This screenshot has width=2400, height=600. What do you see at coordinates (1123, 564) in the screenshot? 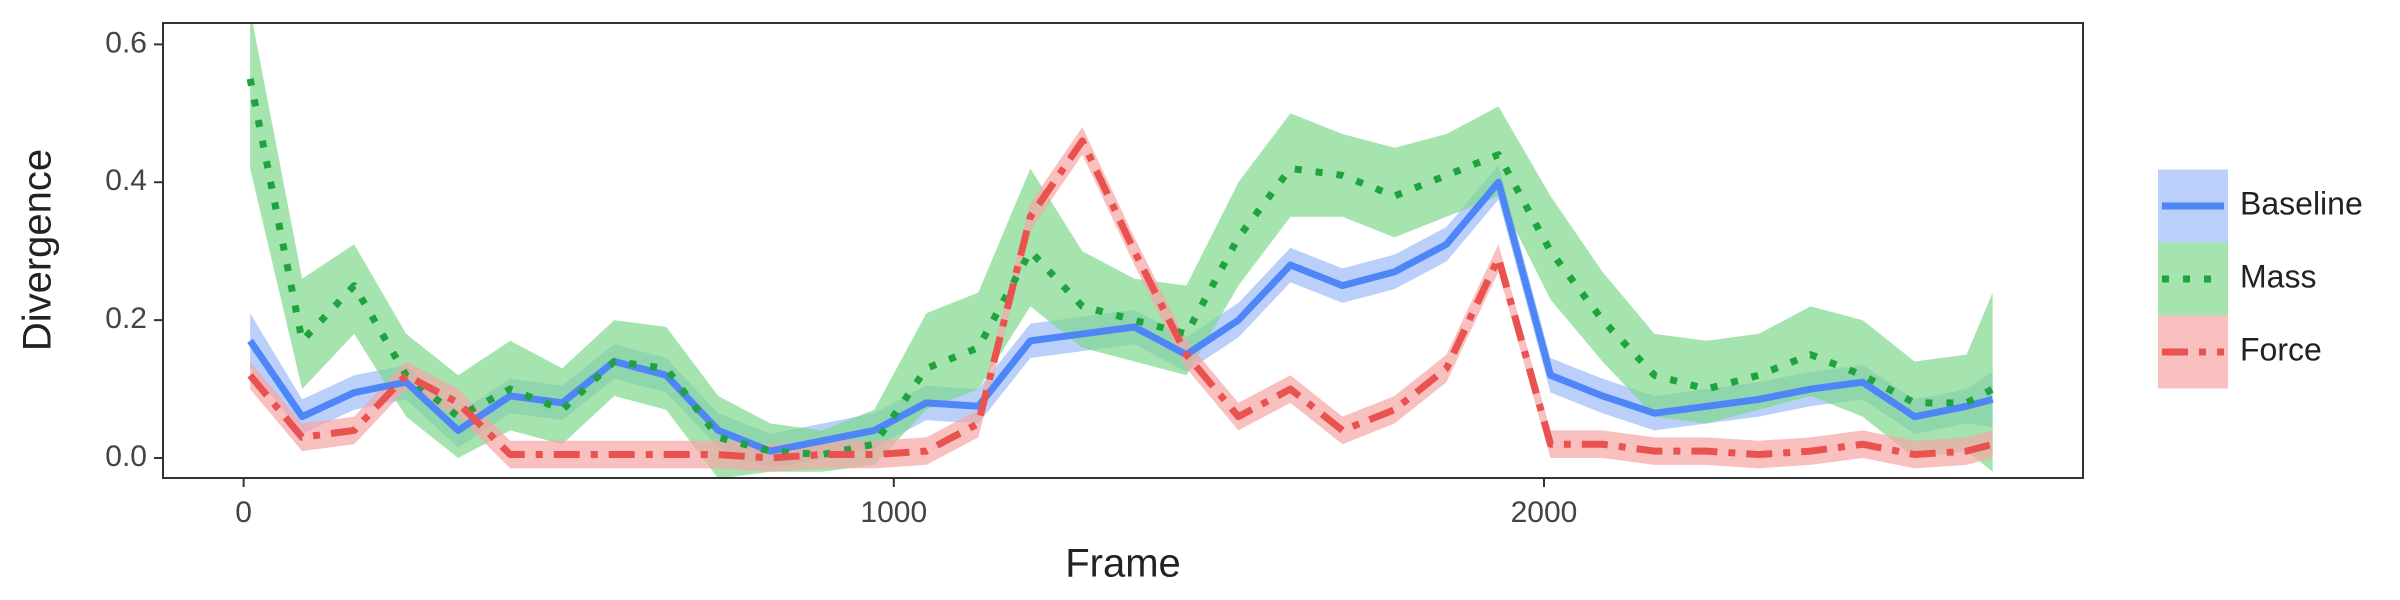
I see `x-axis-title: Frame` at bounding box center [1123, 564].